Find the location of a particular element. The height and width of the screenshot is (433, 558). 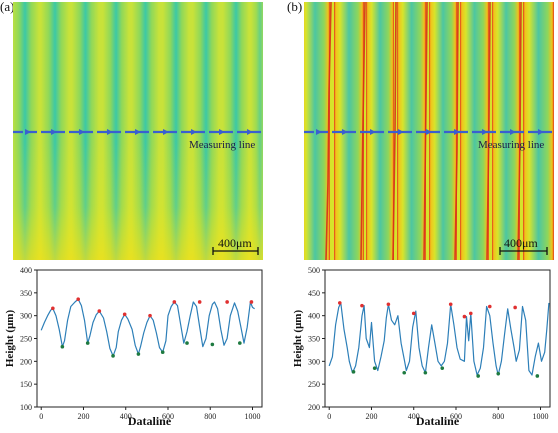

y-tick-label: 150 is located at coordinates (26, 384).